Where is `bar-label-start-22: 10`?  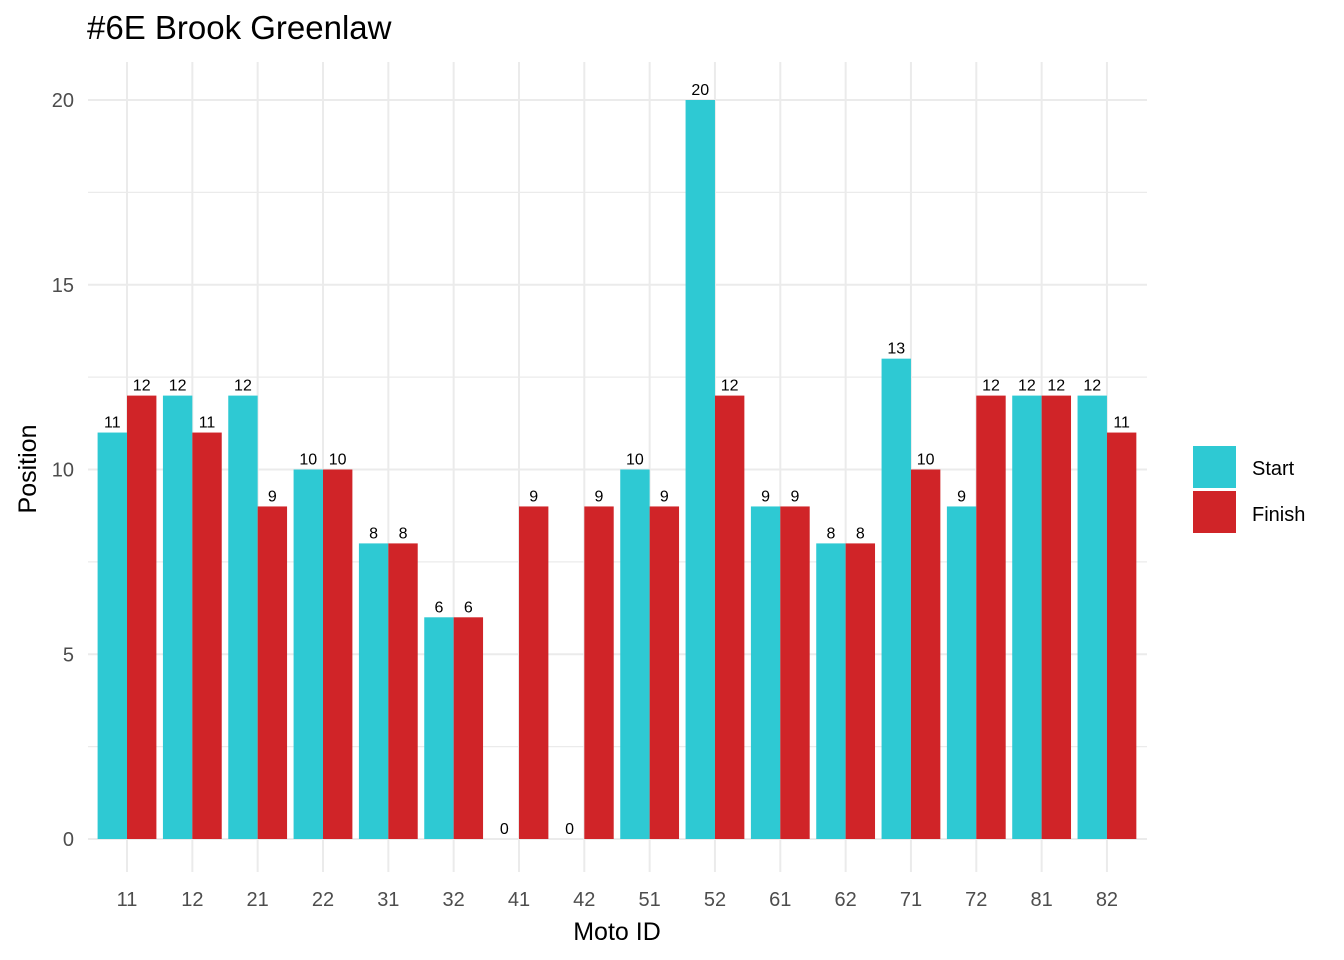 bar-label-start-22: 10 is located at coordinates (308, 460).